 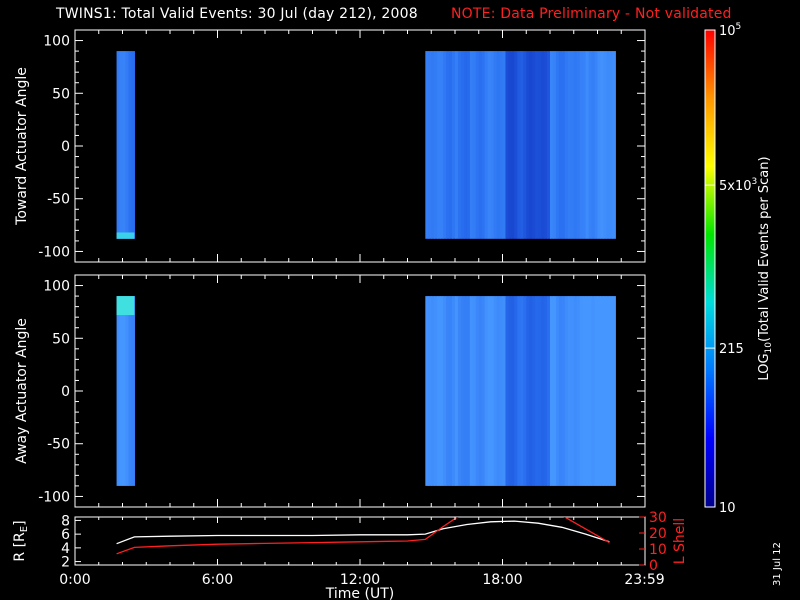 I want to click on colorbar-tick-exponent: 3, so click(x=755, y=182).